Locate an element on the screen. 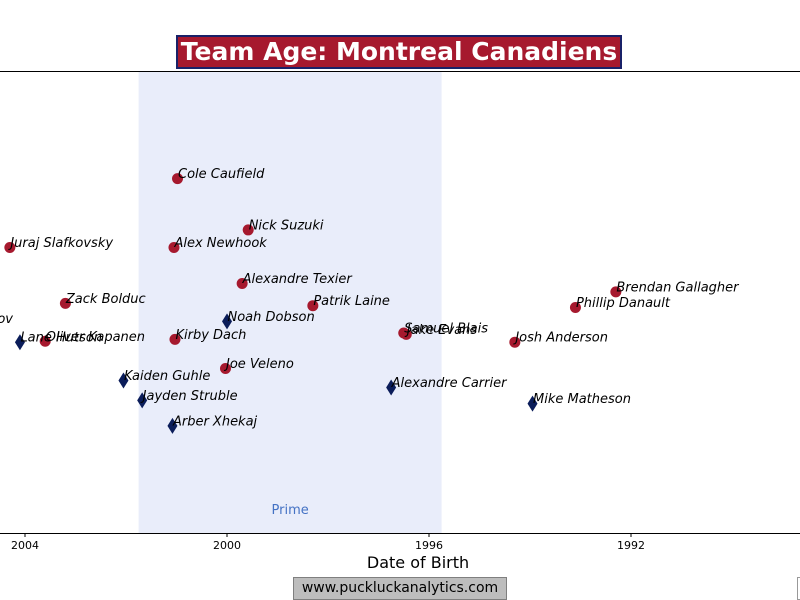 The height and width of the screenshot is (600, 800). x-tick-label: 1992 is located at coordinates (631, 545).